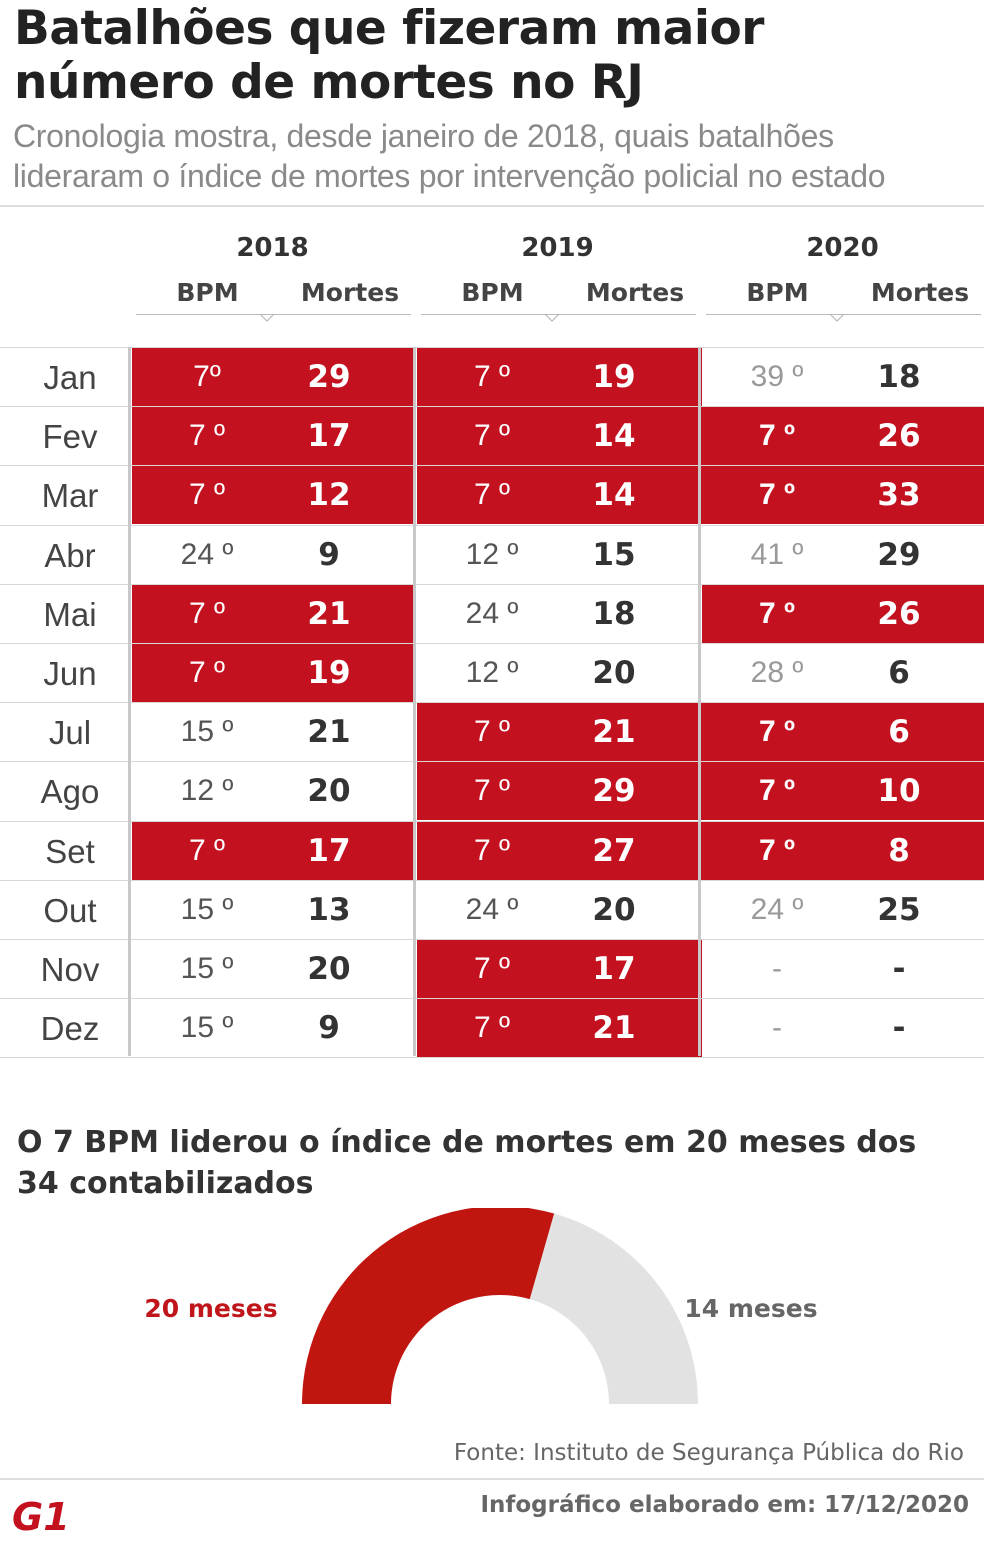 This screenshot has width=984, height=1555. Describe the element at coordinates (70, 1028) in the screenshot. I see `month-label: Dez` at that location.